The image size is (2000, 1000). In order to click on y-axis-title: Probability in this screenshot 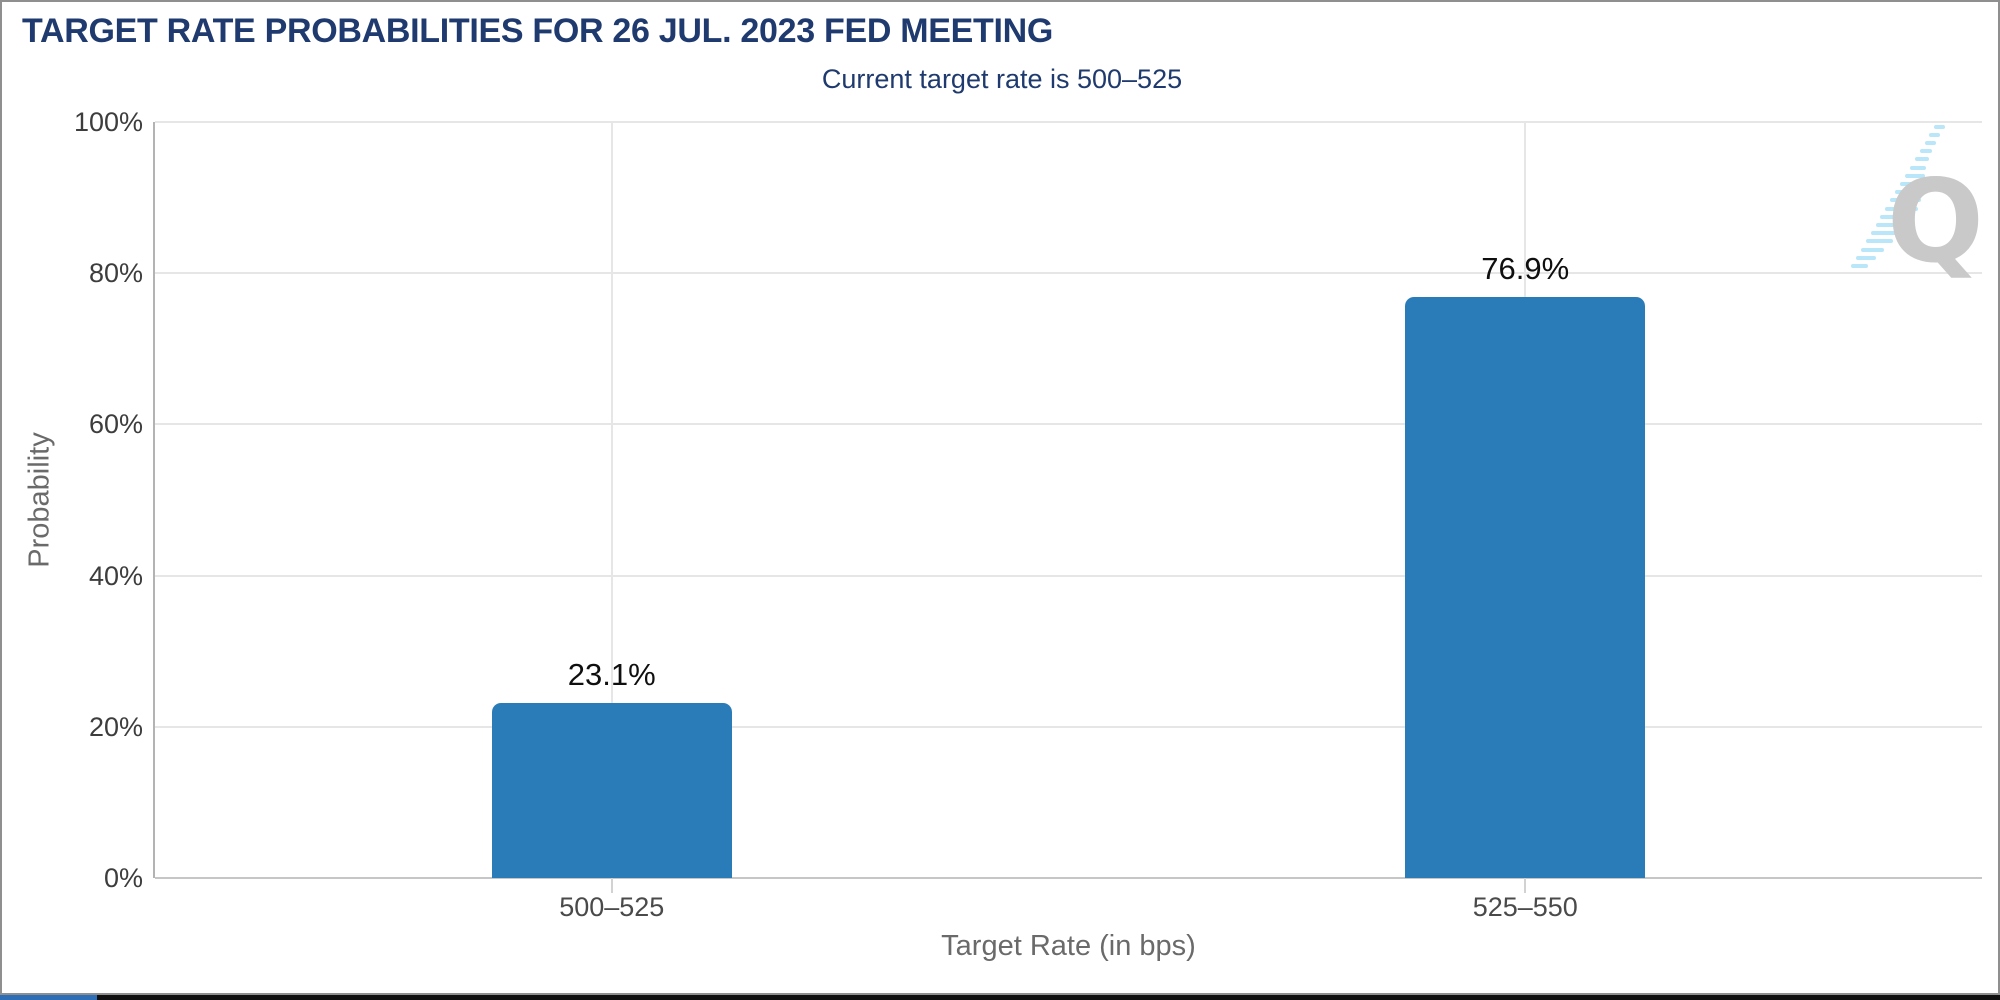, I will do `click(39, 500)`.